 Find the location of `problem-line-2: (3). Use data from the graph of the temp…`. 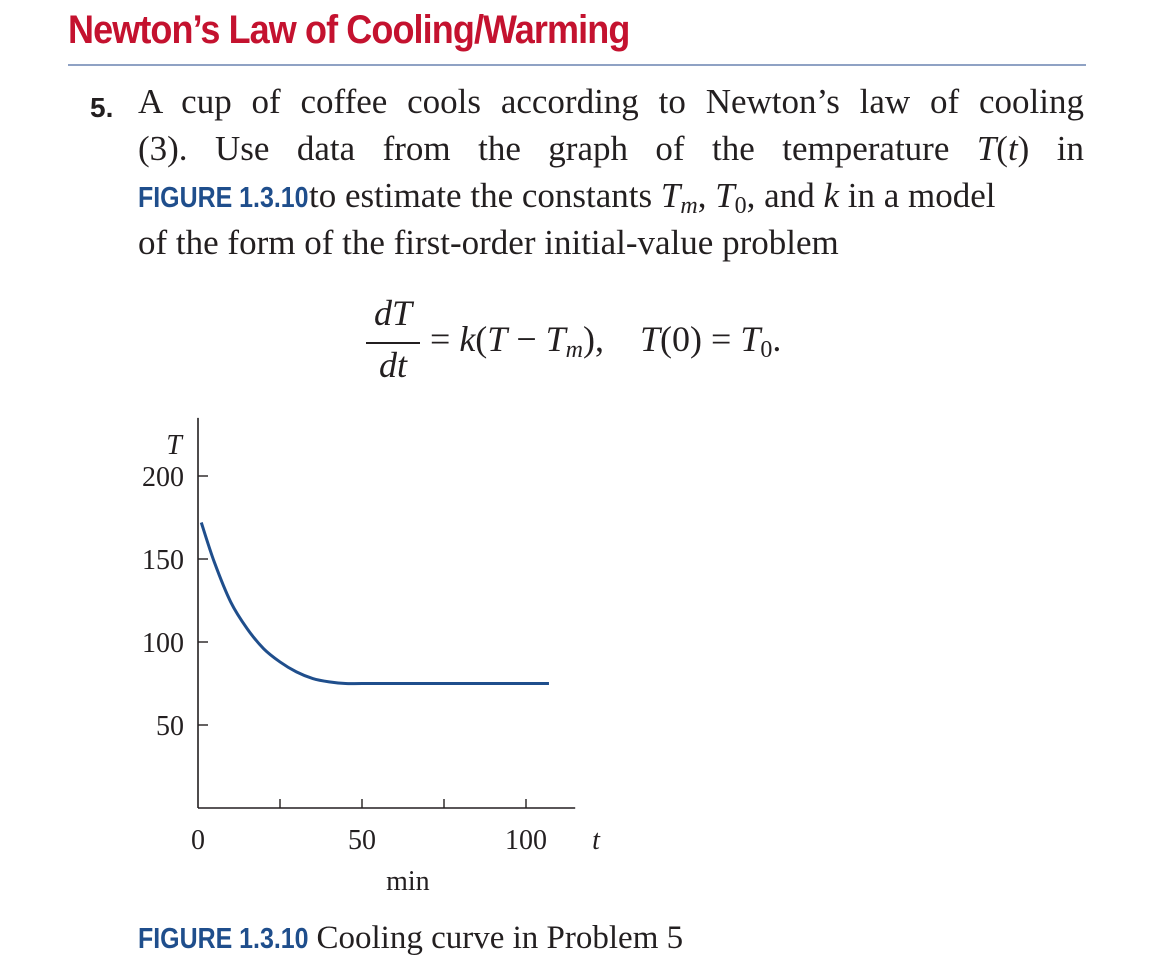

problem-line-2: (3). Use data from the graph of the temp… is located at coordinates (611, 148).